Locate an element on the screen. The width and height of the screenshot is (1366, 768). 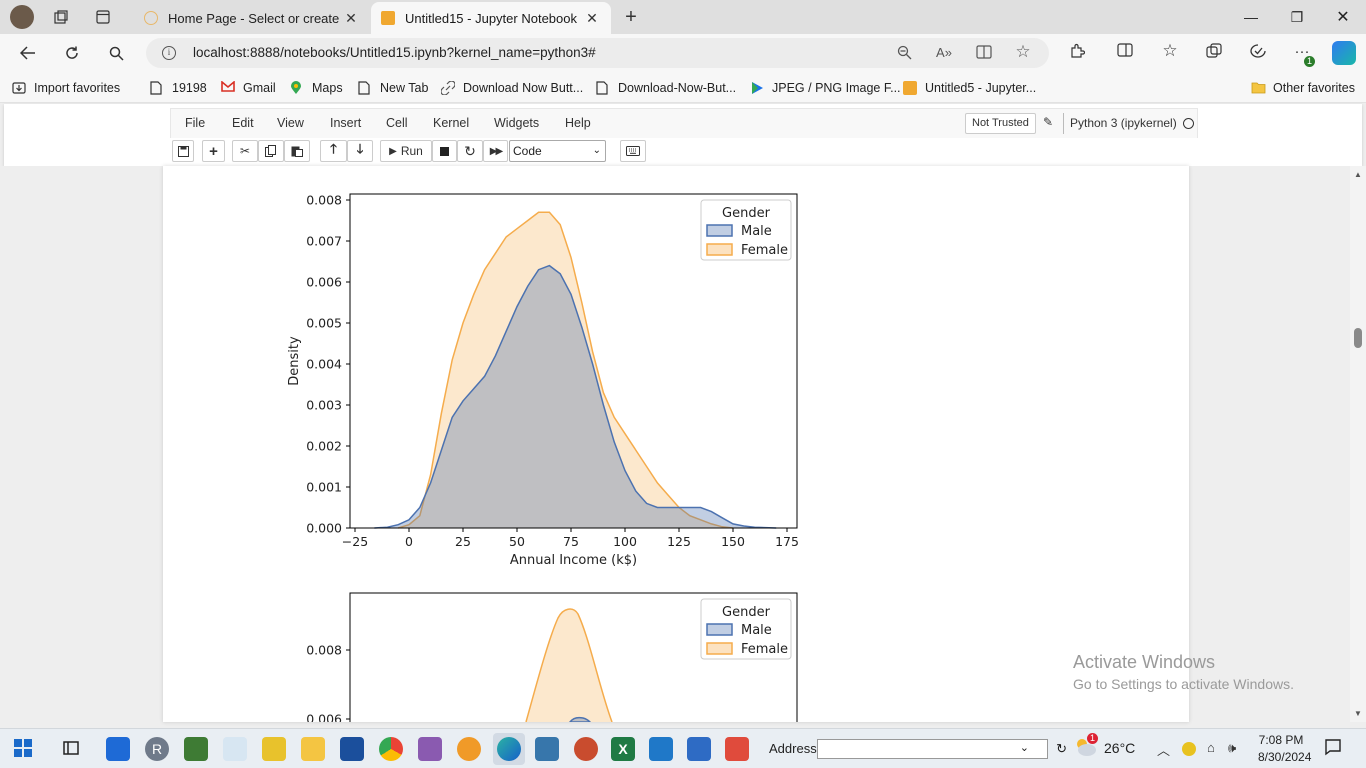
powerpoint-icon is located at coordinates (586, 749).